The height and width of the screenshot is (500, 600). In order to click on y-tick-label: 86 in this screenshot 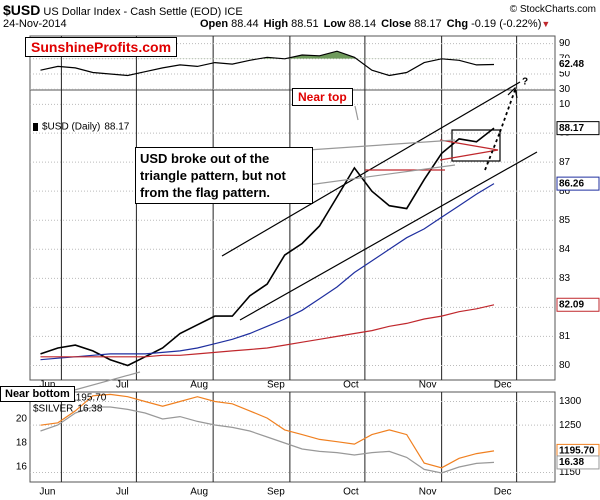, I will do `click(565, 191)`.